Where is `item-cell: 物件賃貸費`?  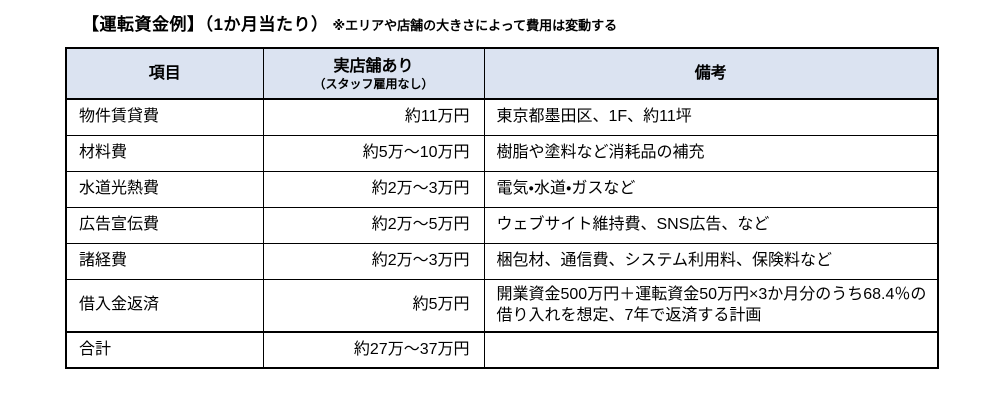
item-cell: 物件賃貸費 is located at coordinates (164, 117).